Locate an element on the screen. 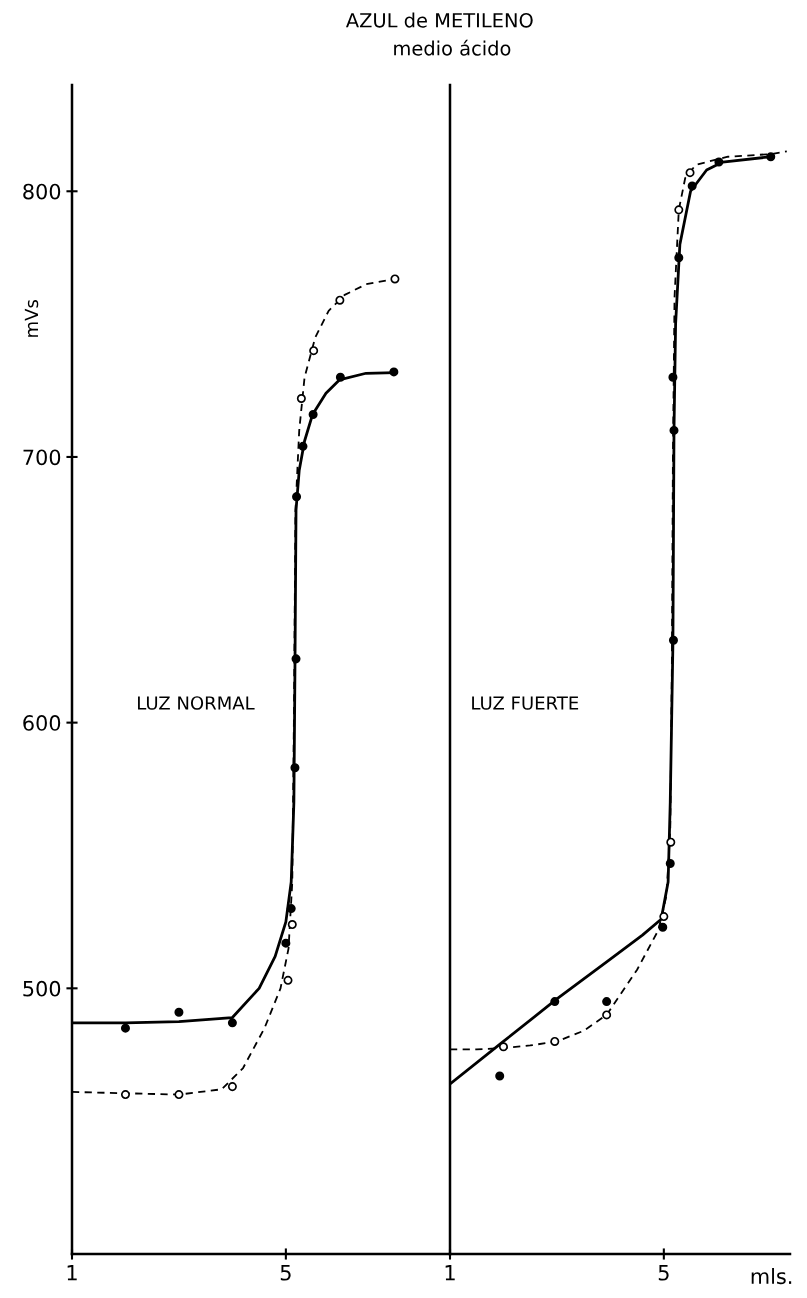 This screenshot has width=807, height=1298. y-axis-title: mVs is located at coordinates (31, 318).